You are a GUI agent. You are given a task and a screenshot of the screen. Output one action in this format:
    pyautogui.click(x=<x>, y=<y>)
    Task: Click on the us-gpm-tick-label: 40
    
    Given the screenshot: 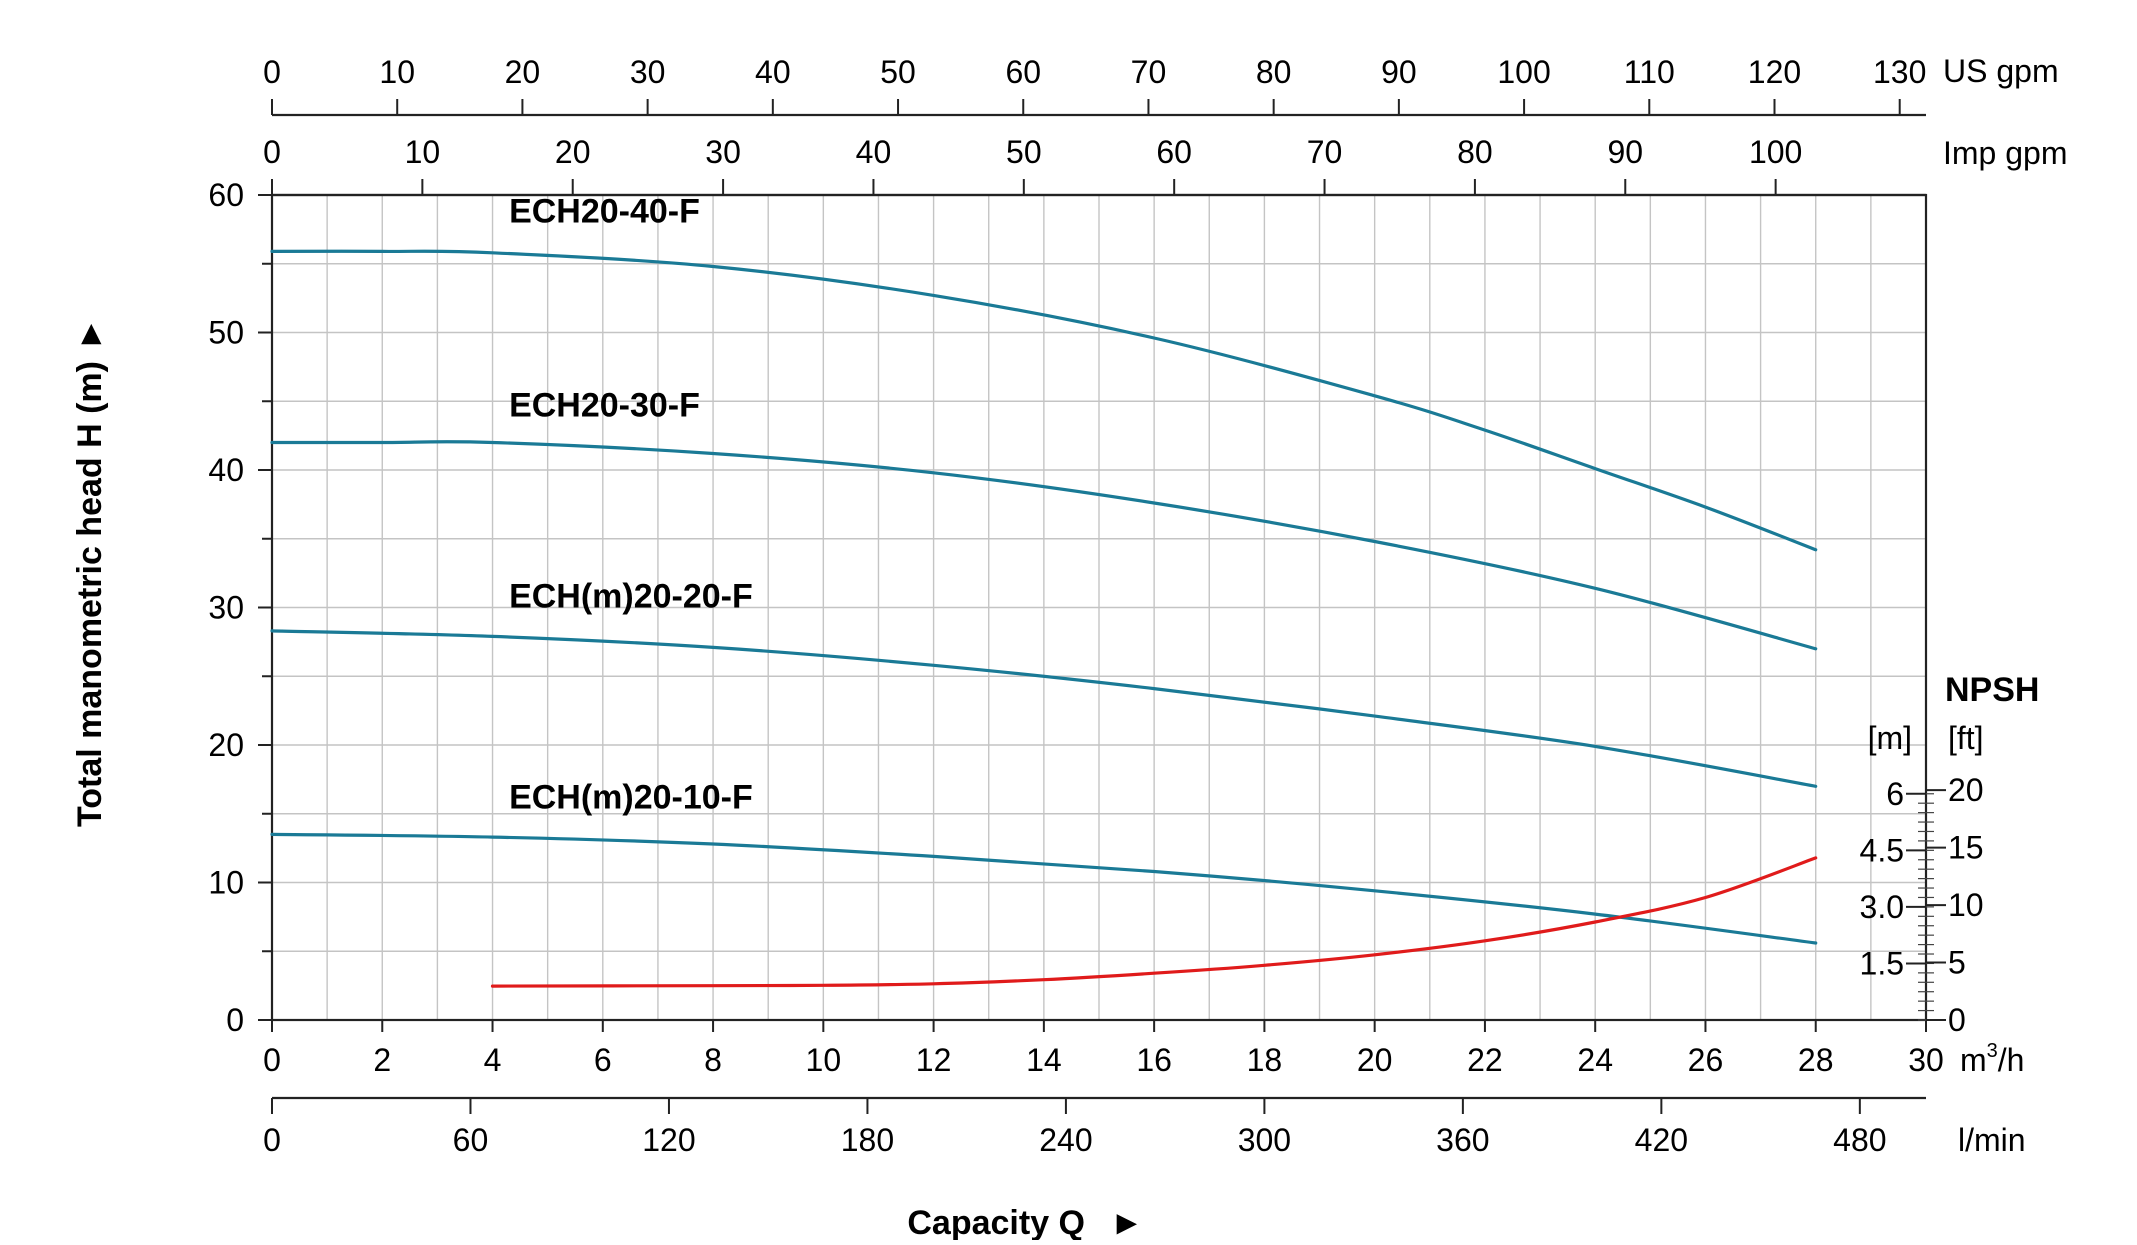 What is the action you would take?
    pyautogui.click(x=773, y=72)
    